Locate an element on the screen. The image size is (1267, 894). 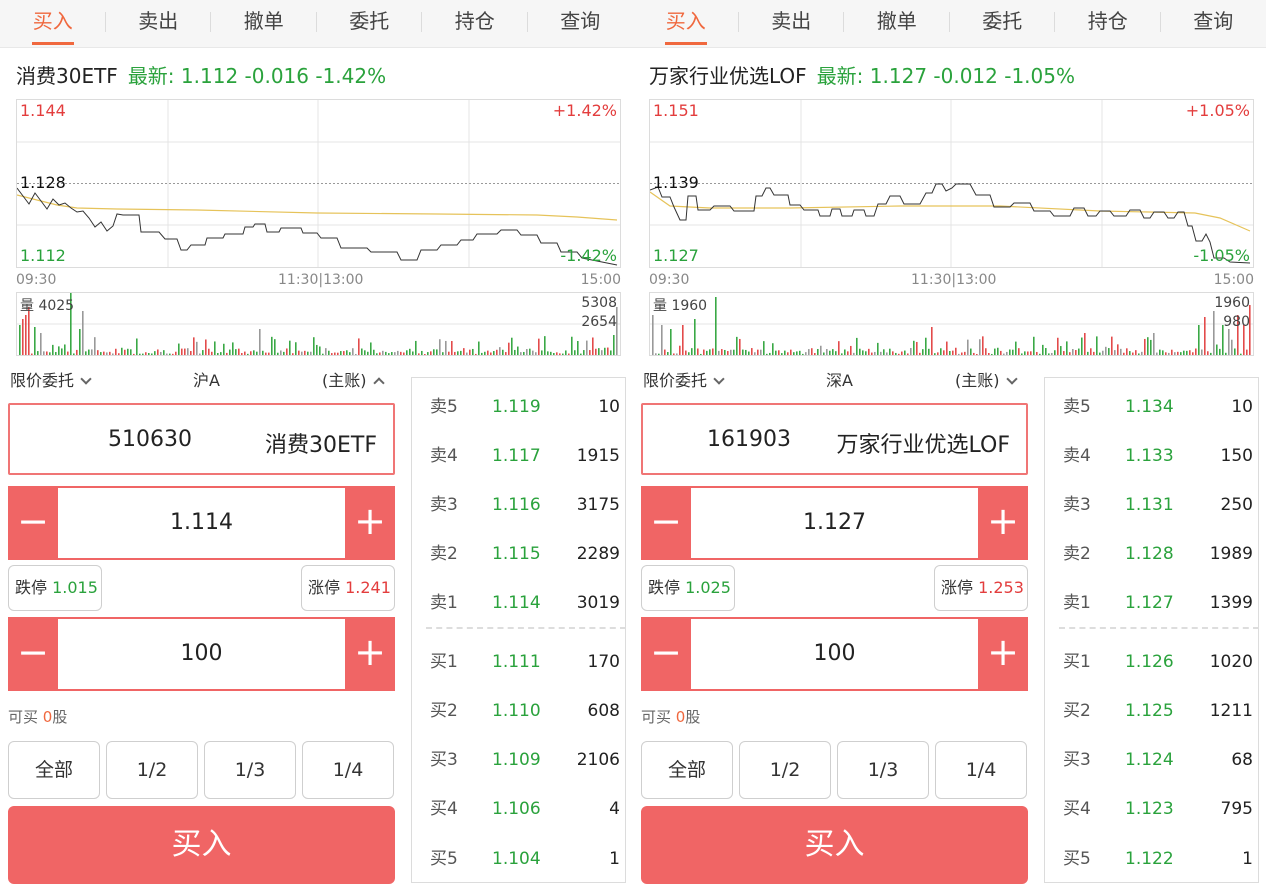
level-price: 1.131 is located at coordinates (1149, 505).